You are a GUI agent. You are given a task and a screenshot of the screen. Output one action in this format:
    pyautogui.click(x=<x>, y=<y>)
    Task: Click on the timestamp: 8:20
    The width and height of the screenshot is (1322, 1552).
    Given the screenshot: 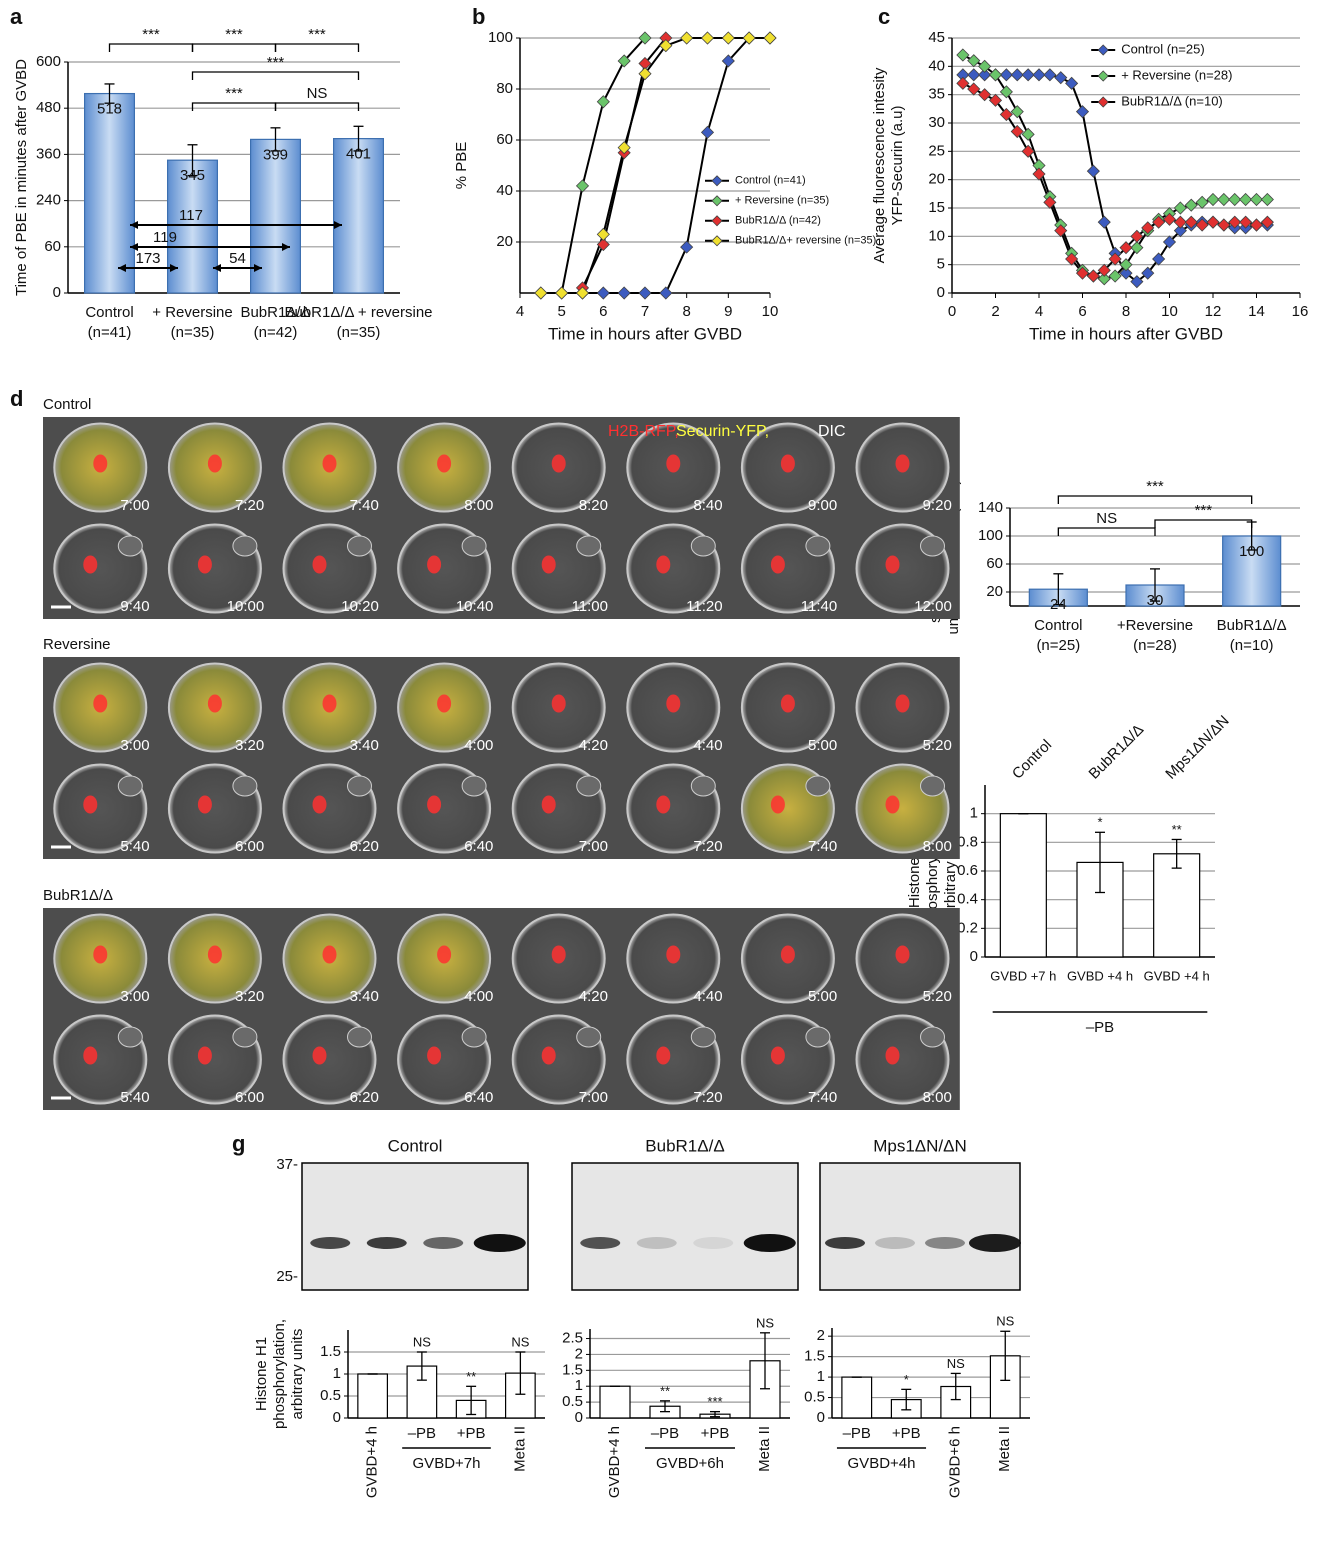 What is the action you would take?
    pyautogui.click(x=593, y=505)
    